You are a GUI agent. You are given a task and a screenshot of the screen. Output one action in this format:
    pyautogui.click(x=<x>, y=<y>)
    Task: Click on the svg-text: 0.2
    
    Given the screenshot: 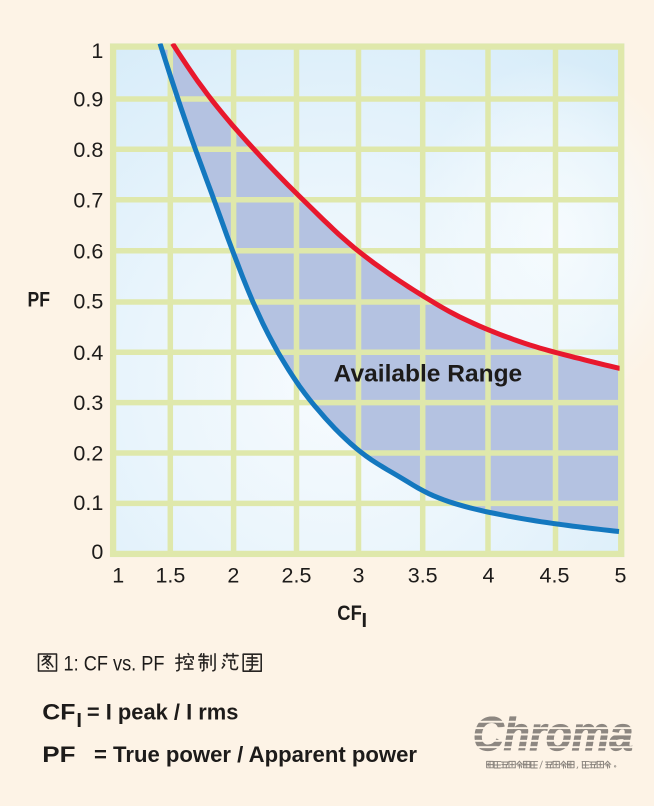 What is the action you would take?
    pyautogui.click(x=88, y=454)
    